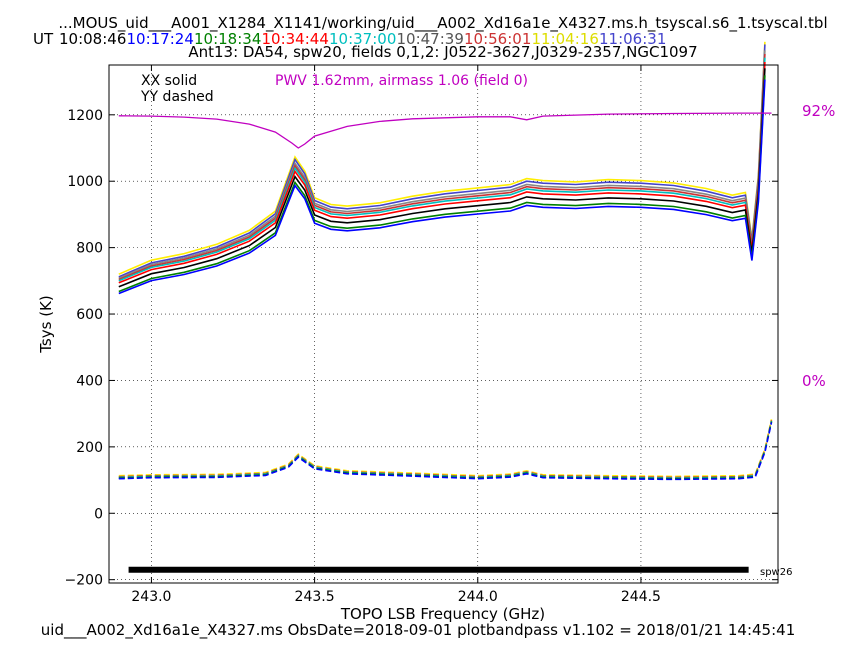 This screenshot has width=864, height=648. What do you see at coordinates (776, 572) in the screenshot?
I see `spw-label: spw26` at bounding box center [776, 572].